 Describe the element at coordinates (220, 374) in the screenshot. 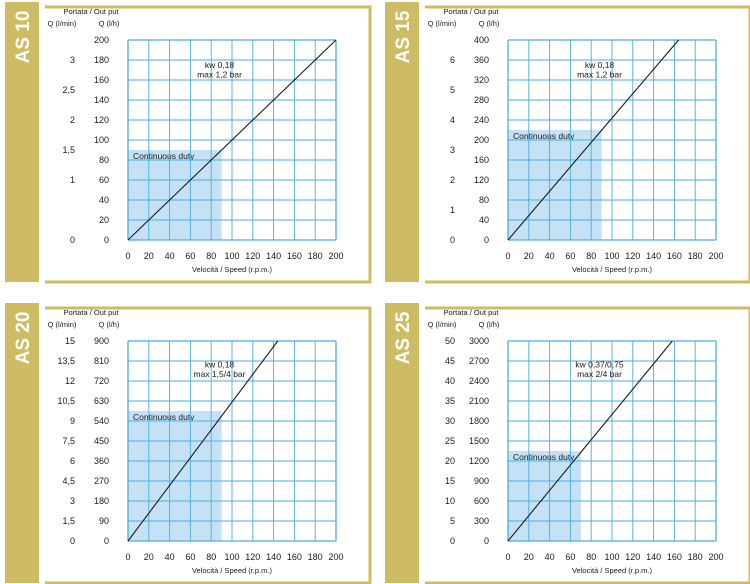

I see `power-annotation-line: max 1,5/4 bar` at that location.